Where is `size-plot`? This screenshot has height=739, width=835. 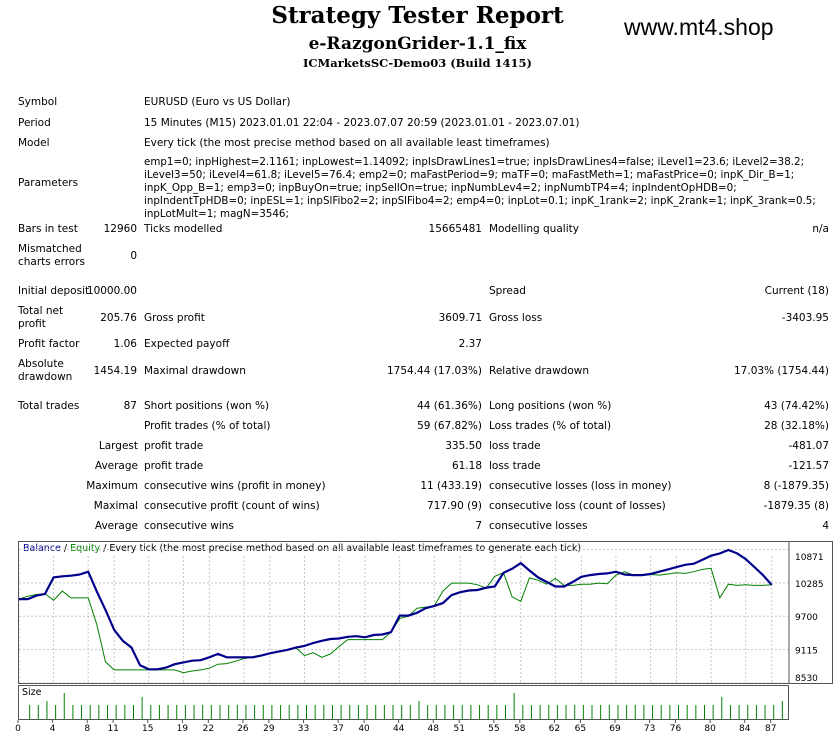 size-plot is located at coordinates (406, 706).